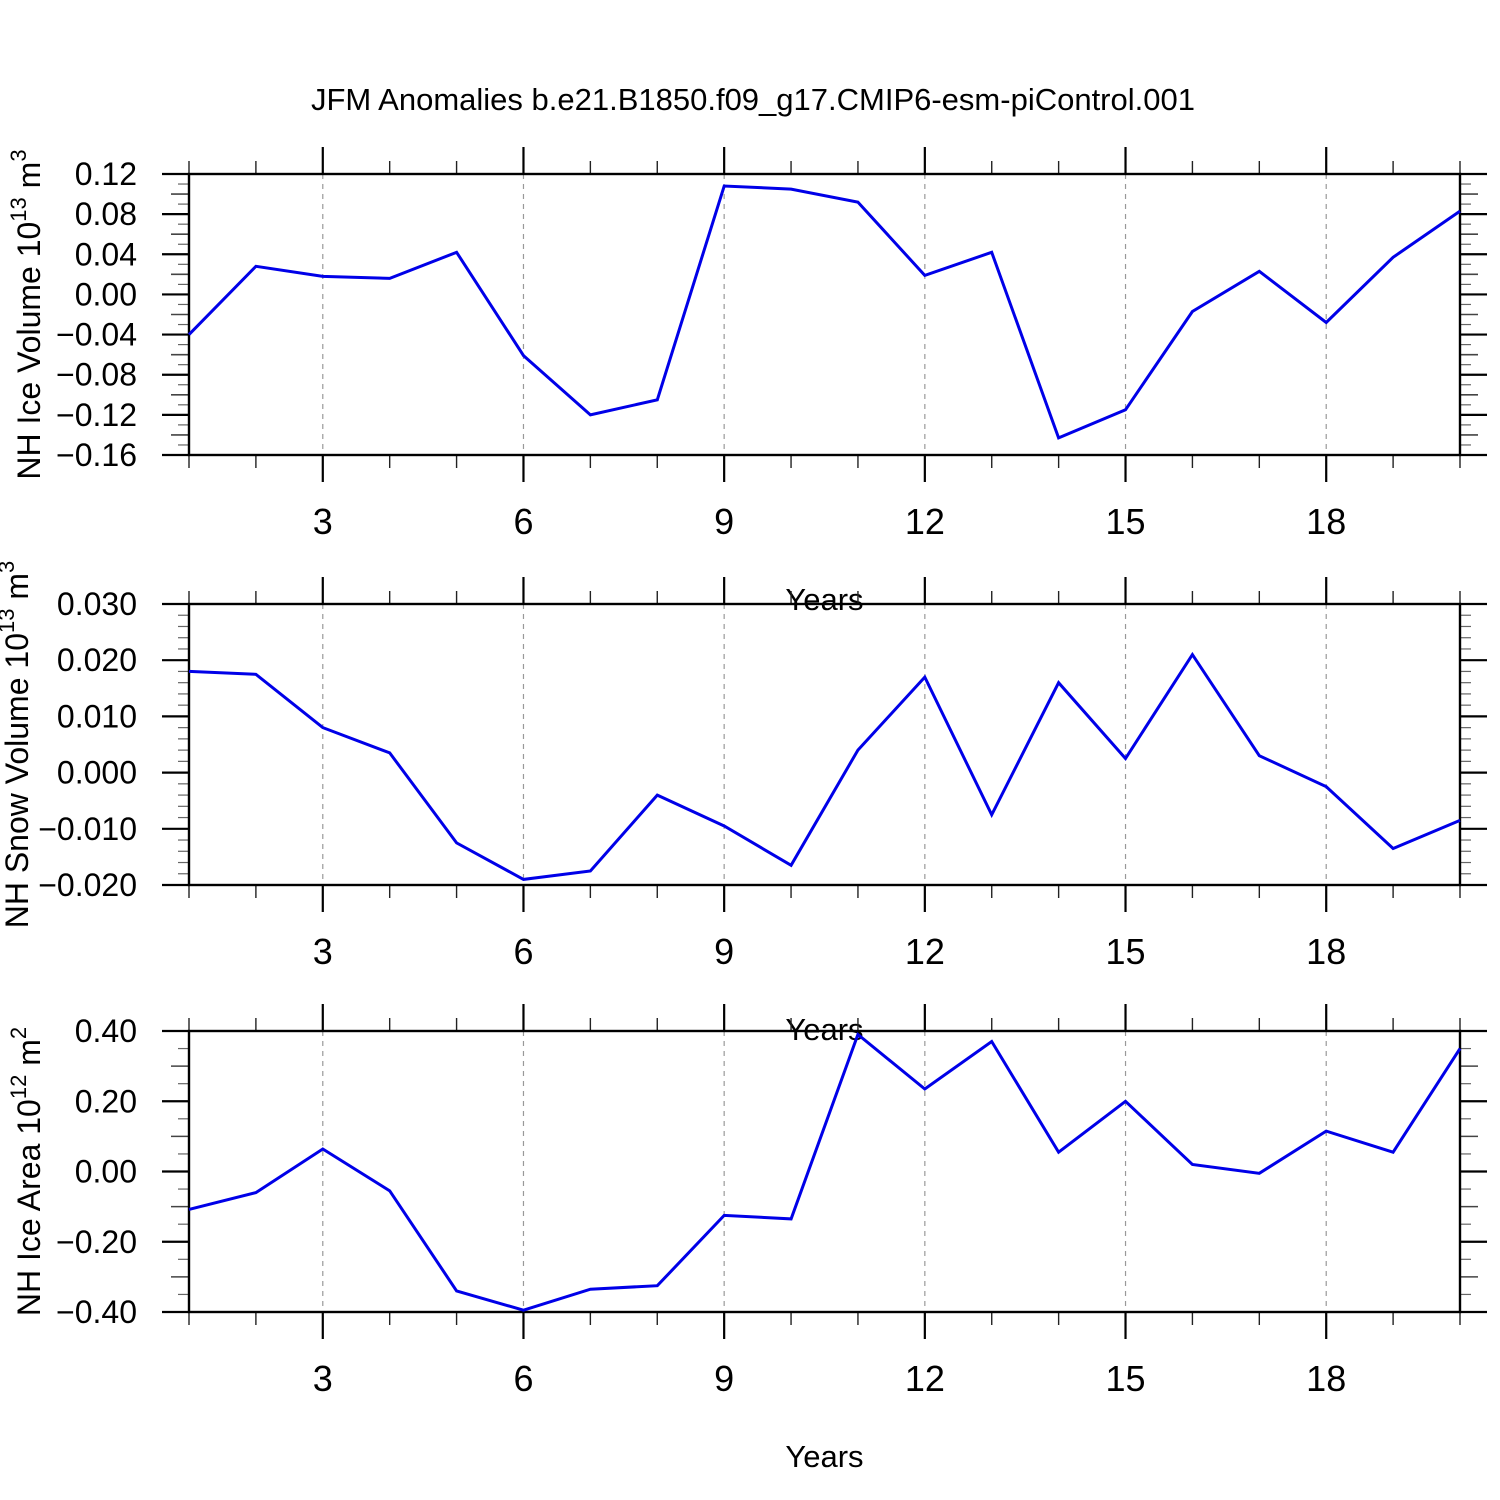  I want to click on y-axis-title: NH Ice Area 1012 m2, so click(26, 1171).